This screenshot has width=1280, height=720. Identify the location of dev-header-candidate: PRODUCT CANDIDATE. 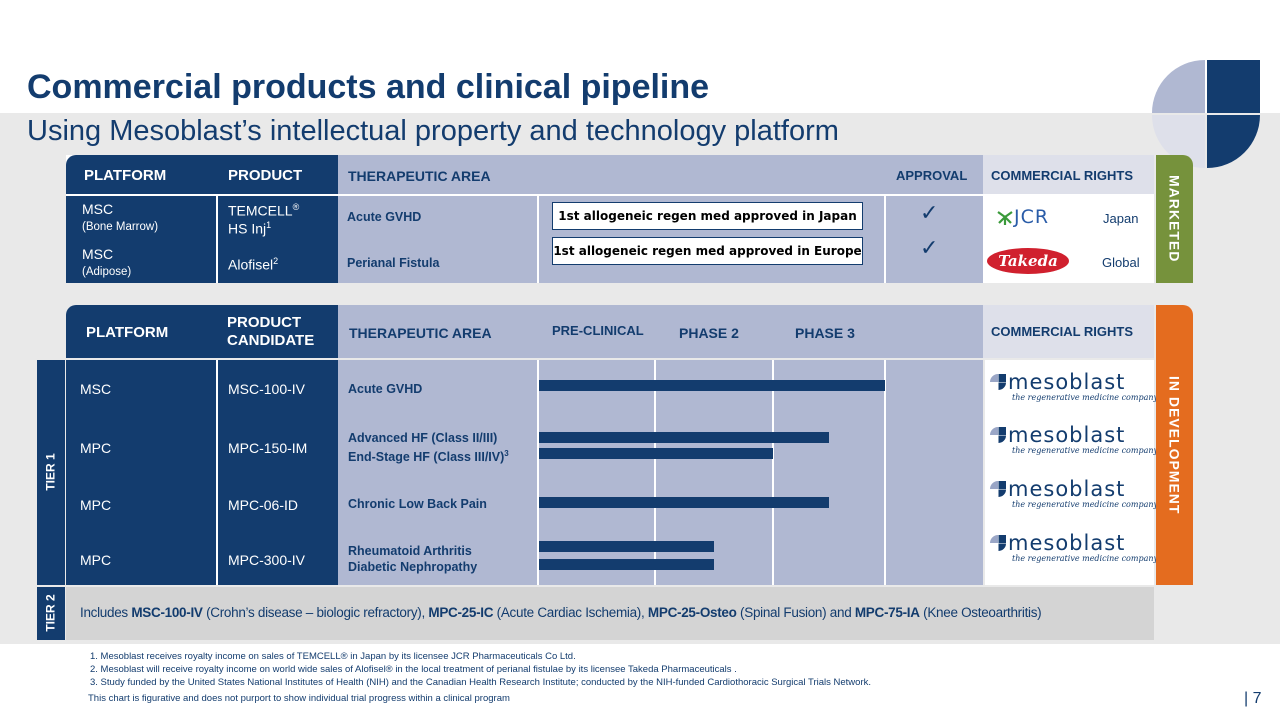
(270, 332).